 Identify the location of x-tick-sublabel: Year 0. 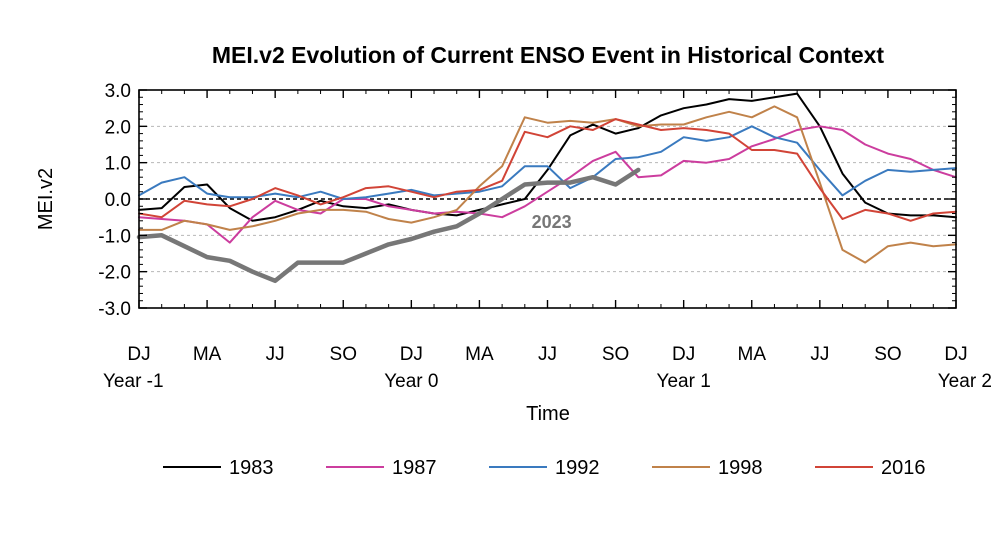
(411, 381).